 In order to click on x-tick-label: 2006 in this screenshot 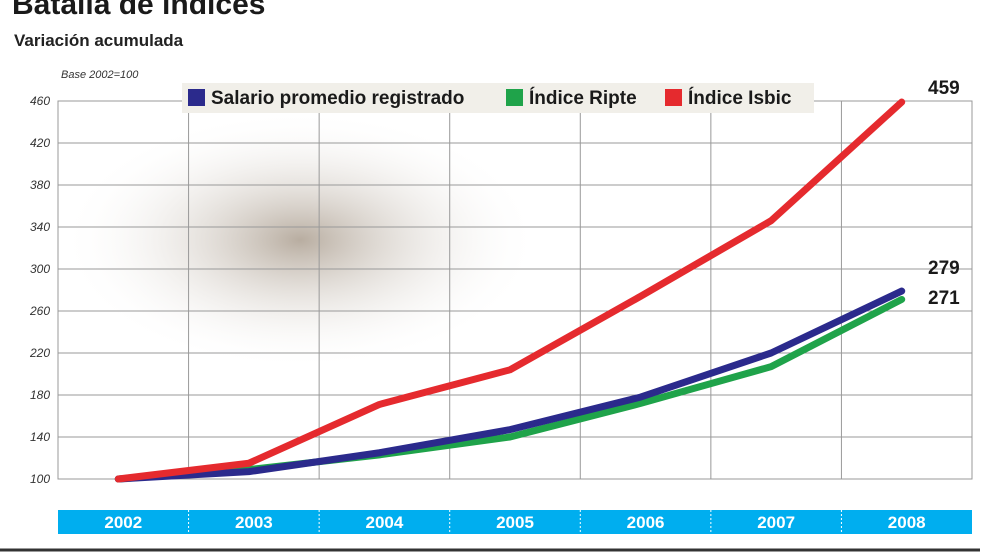, I will do `click(646, 522)`.